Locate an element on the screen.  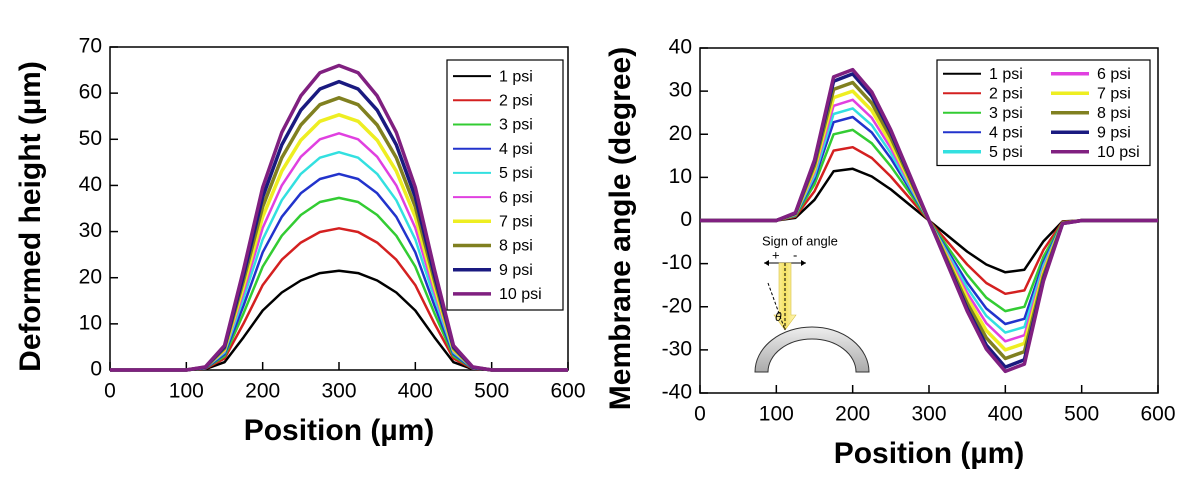
y-tick-label: 70 is located at coordinates (90, 46).